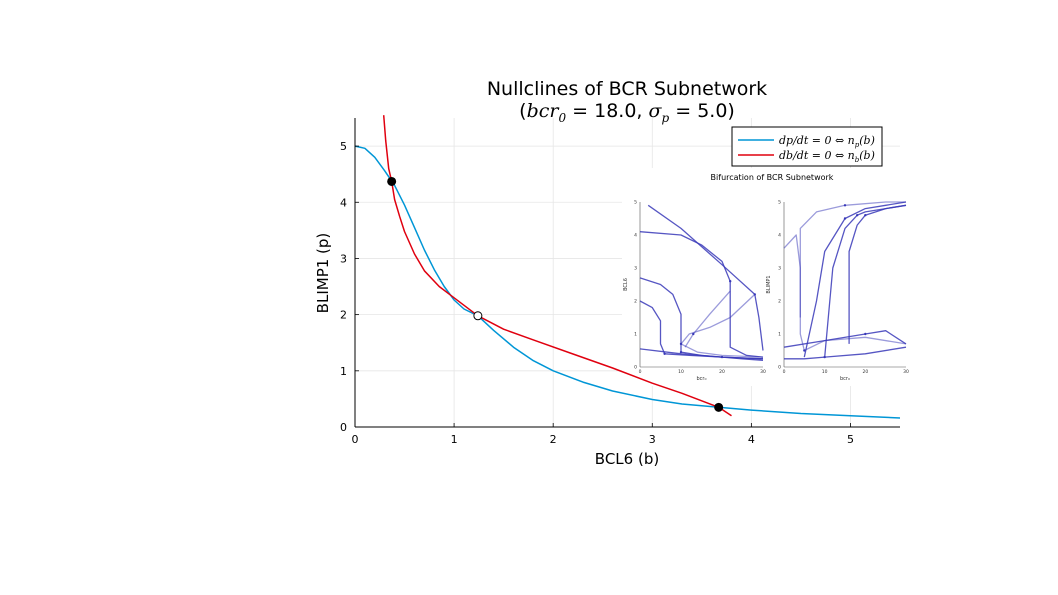  I want to click on y-tick-label: 2, so click(343, 315).